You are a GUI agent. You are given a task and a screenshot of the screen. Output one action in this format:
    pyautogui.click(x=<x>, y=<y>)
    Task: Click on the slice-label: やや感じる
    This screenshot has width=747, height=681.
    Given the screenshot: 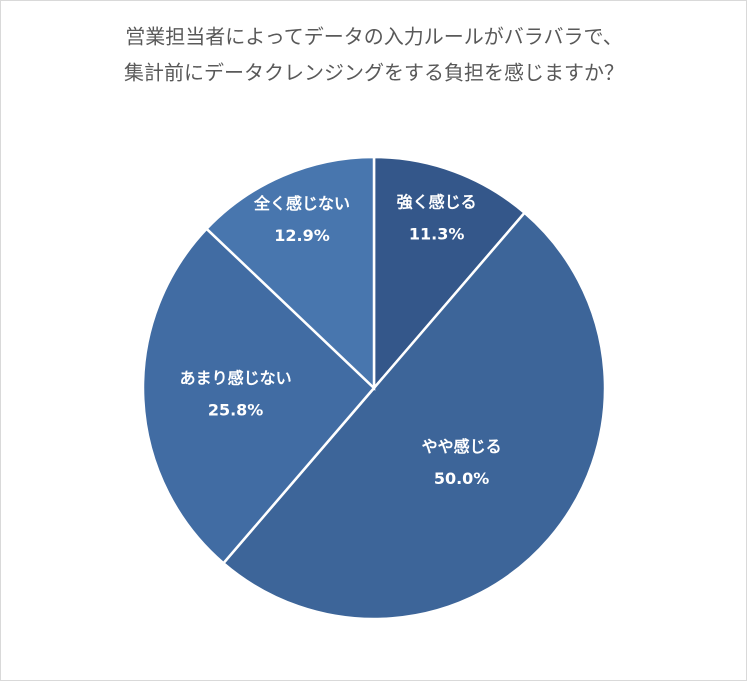 What is the action you would take?
    pyautogui.click(x=462, y=446)
    